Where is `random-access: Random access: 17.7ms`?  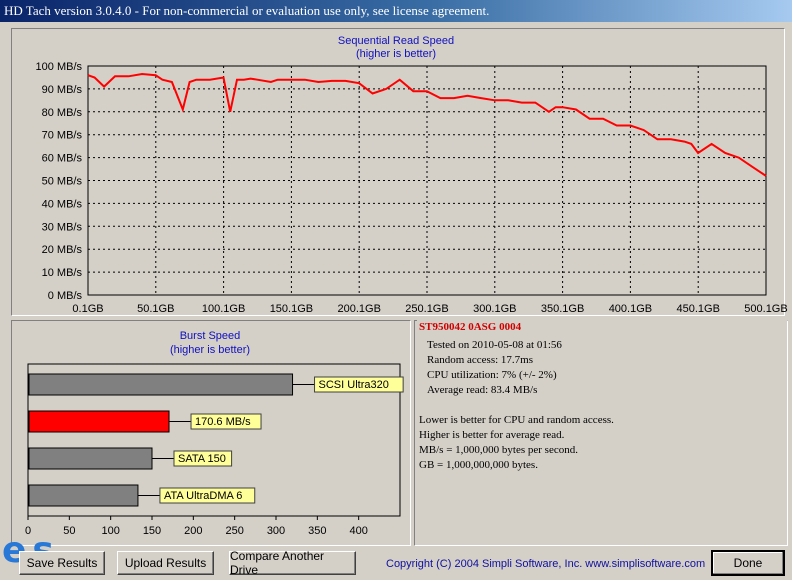 random-access: Random access: 17.7ms is located at coordinates (480, 360).